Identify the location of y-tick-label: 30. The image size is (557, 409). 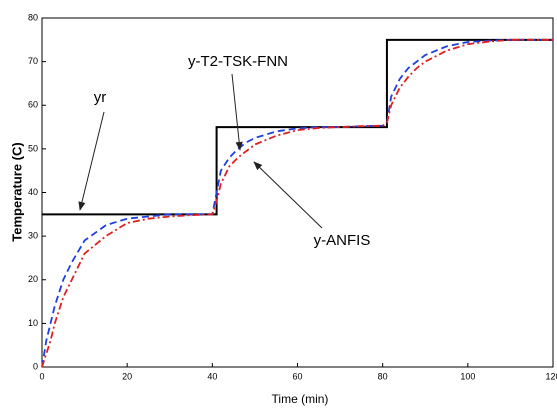
(33, 236).